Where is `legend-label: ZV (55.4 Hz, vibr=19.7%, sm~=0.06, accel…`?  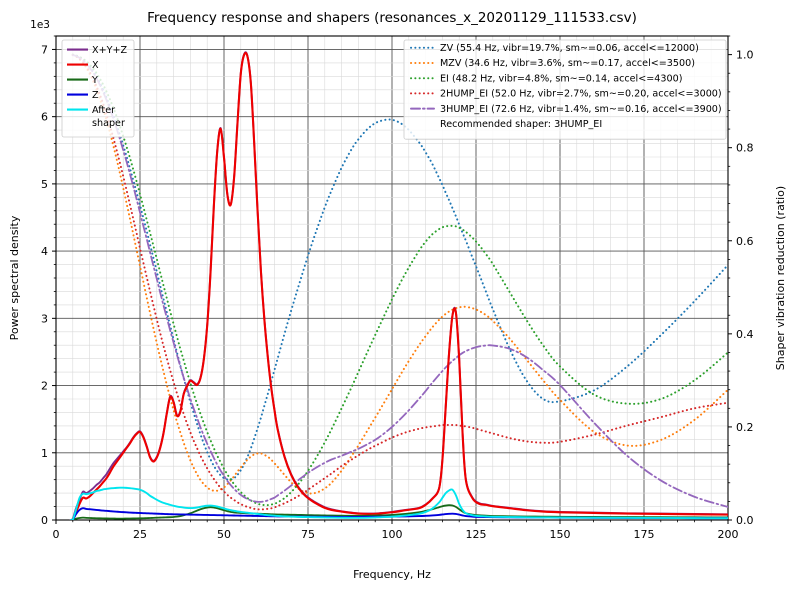
legend-label: ZV (55.4 Hz, vibr=19.7%, sm~=0.06, accel… is located at coordinates (569, 48).